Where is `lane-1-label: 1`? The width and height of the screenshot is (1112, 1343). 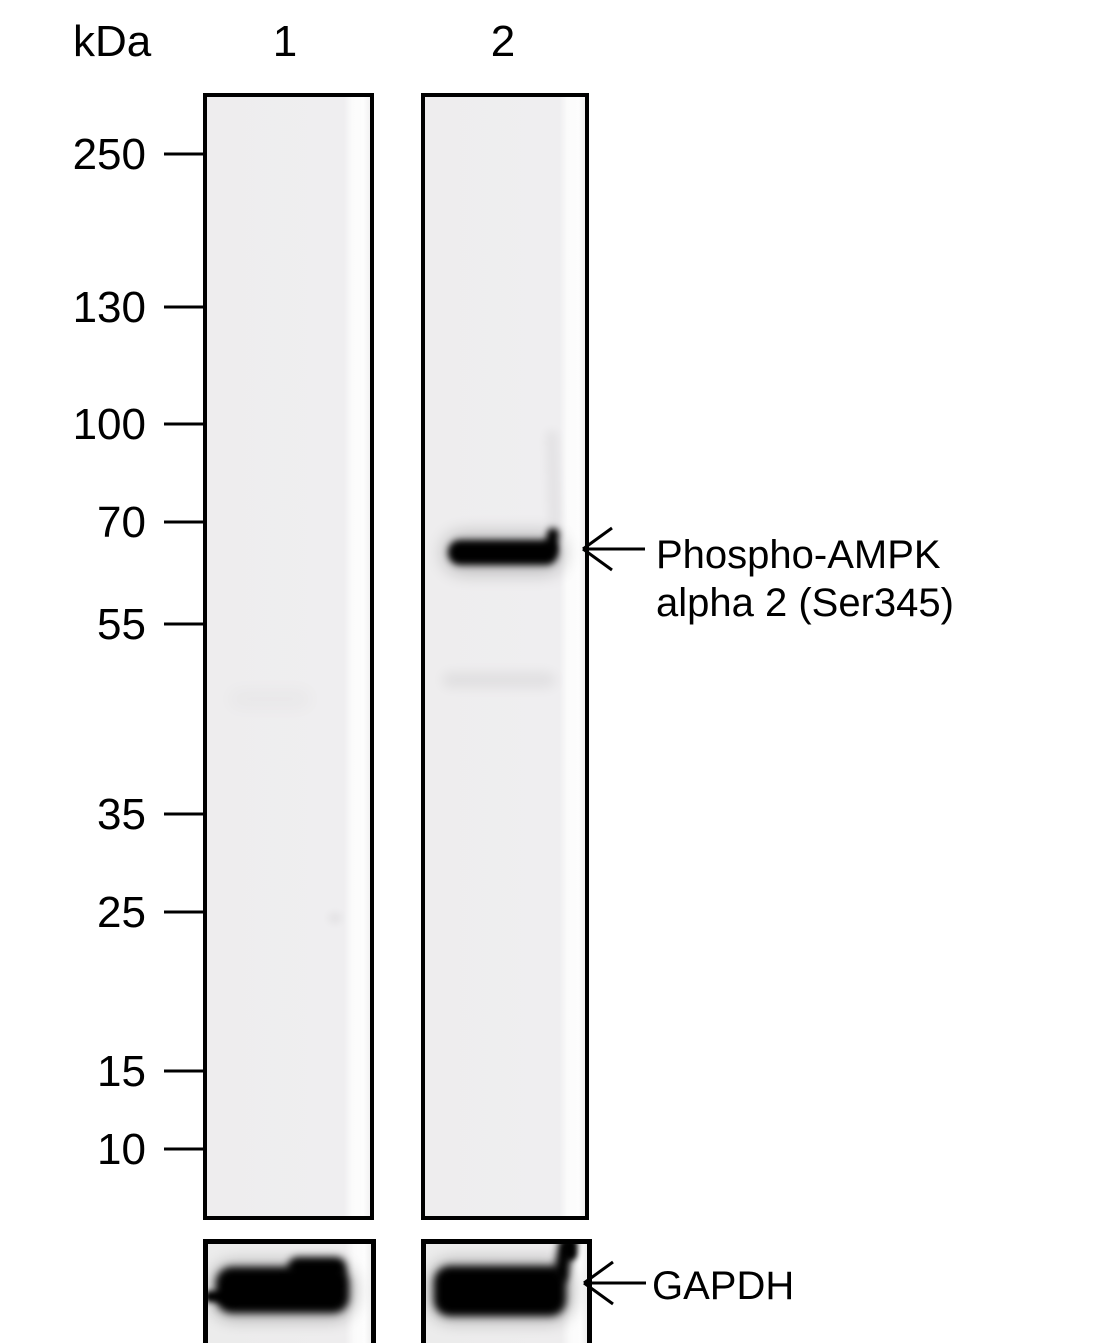
lane-1-label: 1 is located at coordinates (285, 41).